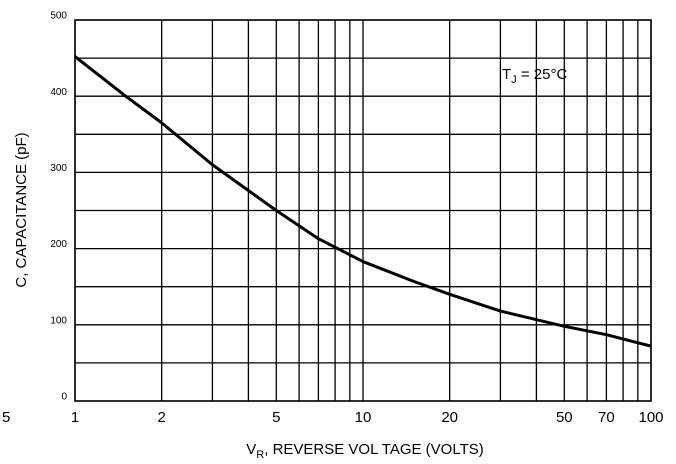 This screenshot has width=676, height=464. I want to click on x-tick-label: 50, so click(564, 417).